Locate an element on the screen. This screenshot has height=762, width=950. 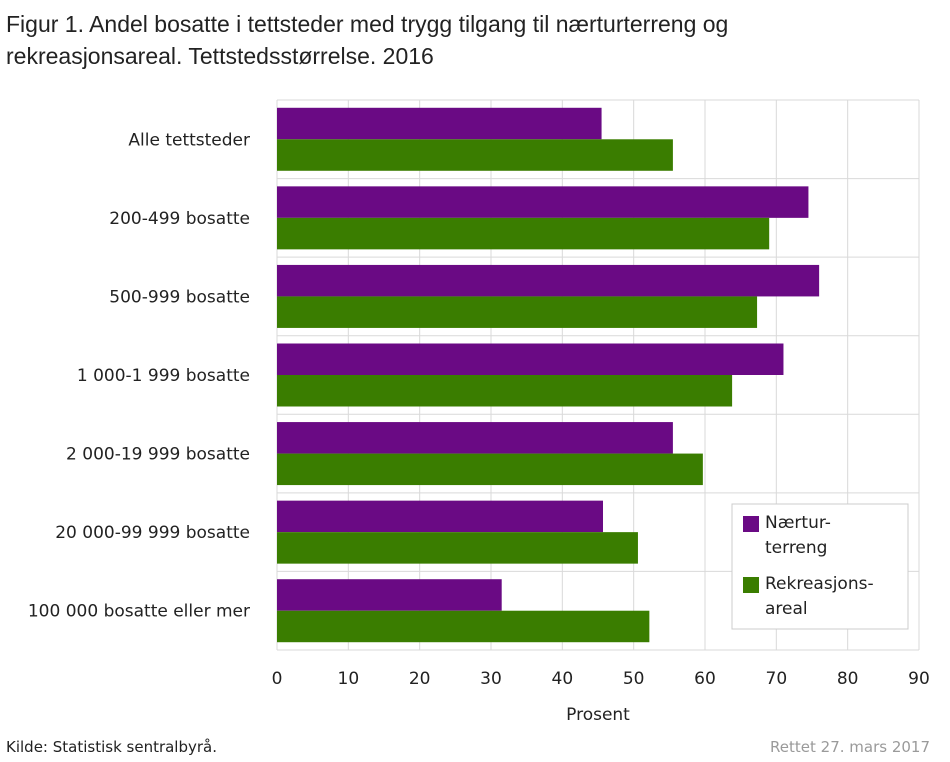
x-tick-label: 10 is located at coordinates (349, 679).